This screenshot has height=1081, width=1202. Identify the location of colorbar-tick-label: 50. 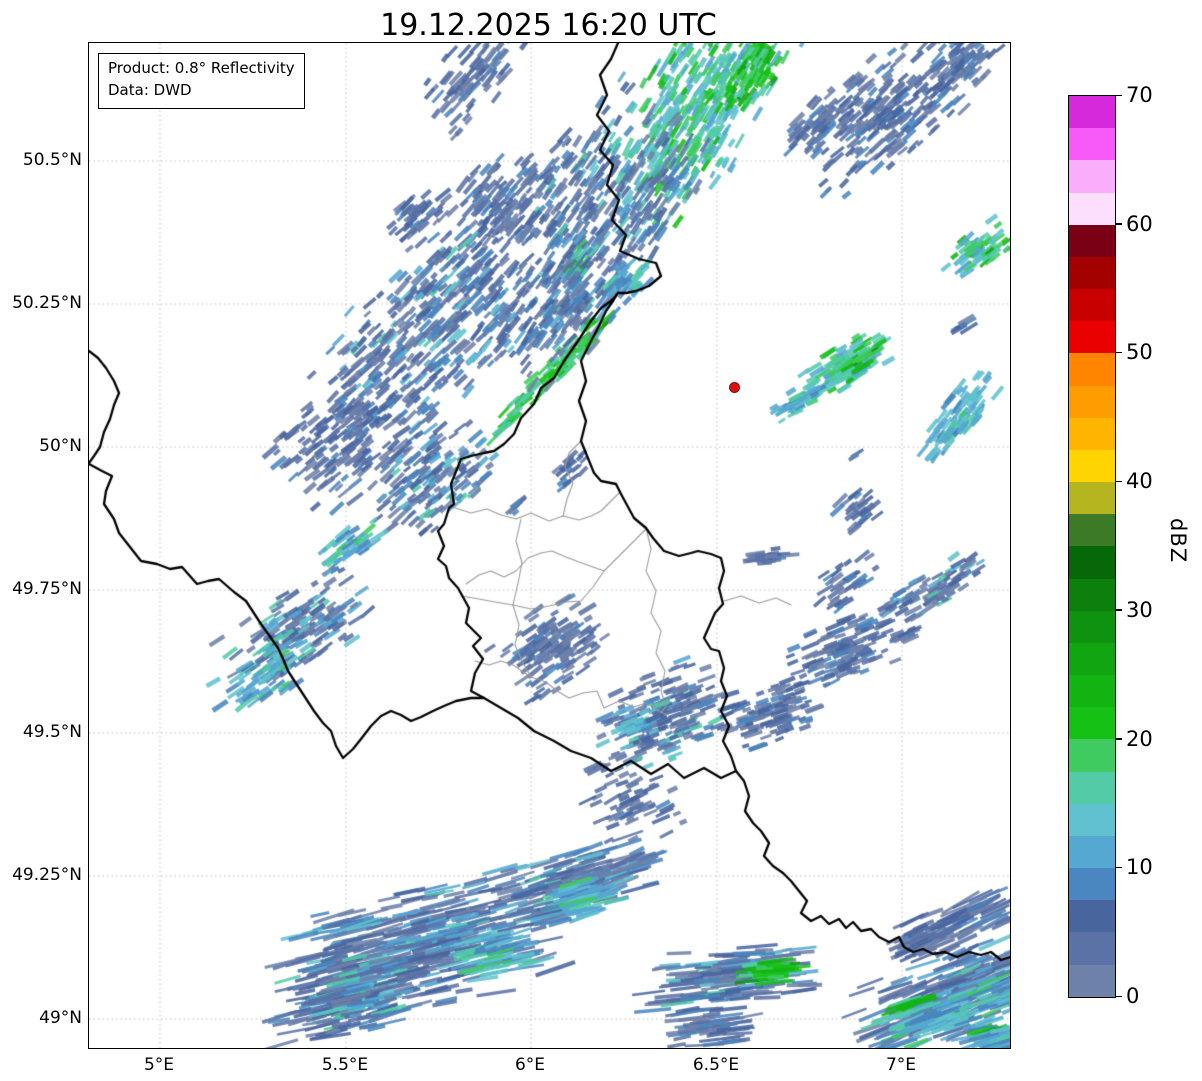
(1139, 352).